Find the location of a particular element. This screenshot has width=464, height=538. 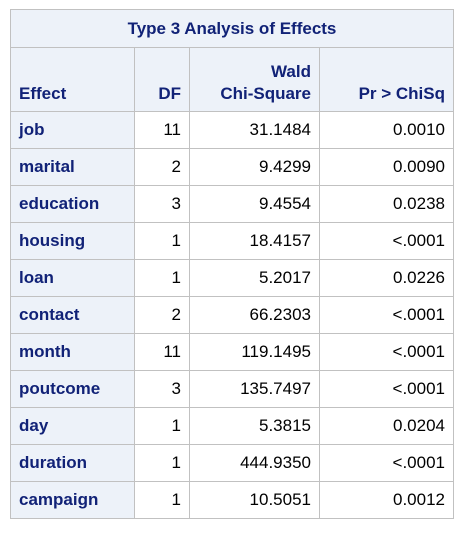

chi-square-cell: 31.1484 is located at coordinates (254, 130).